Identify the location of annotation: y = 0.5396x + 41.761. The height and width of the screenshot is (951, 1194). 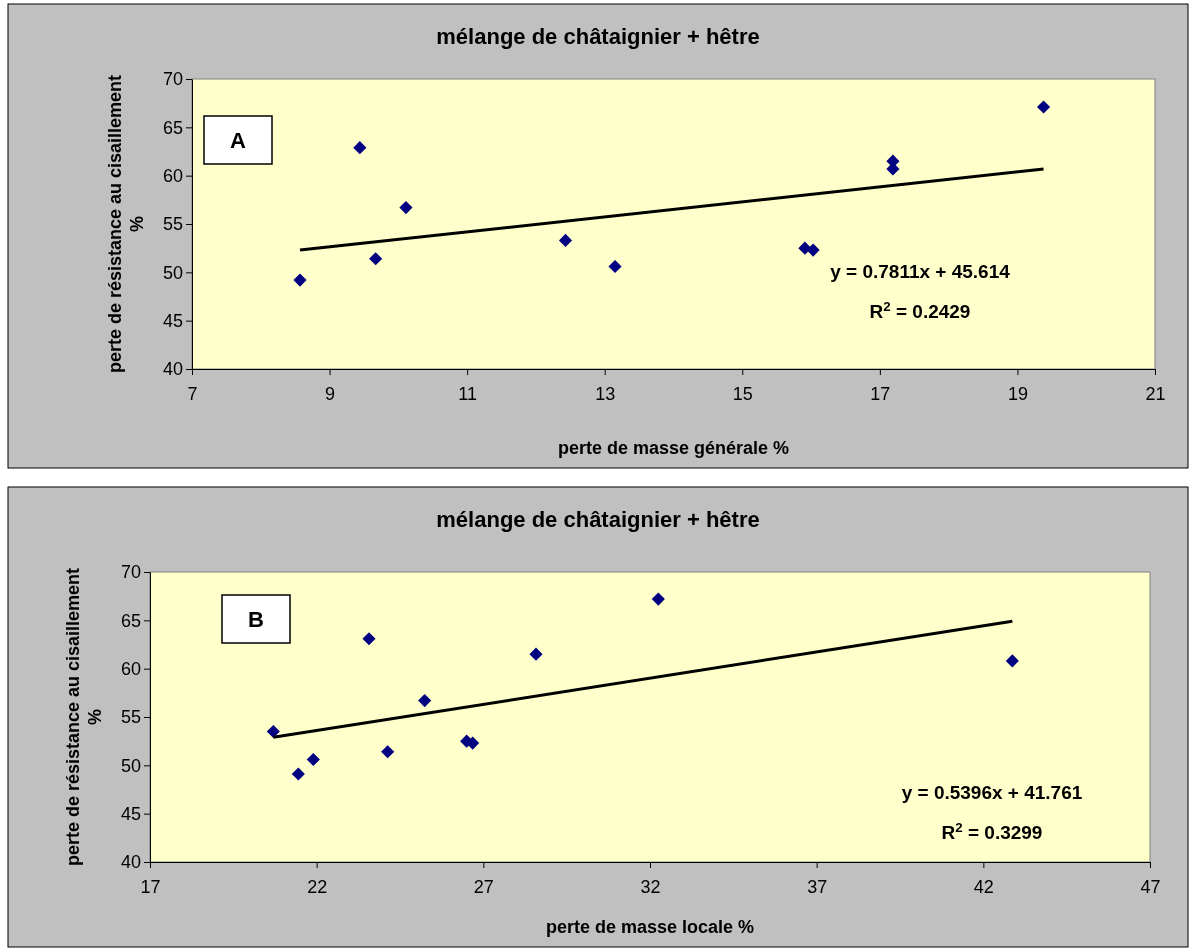
(992, 792).